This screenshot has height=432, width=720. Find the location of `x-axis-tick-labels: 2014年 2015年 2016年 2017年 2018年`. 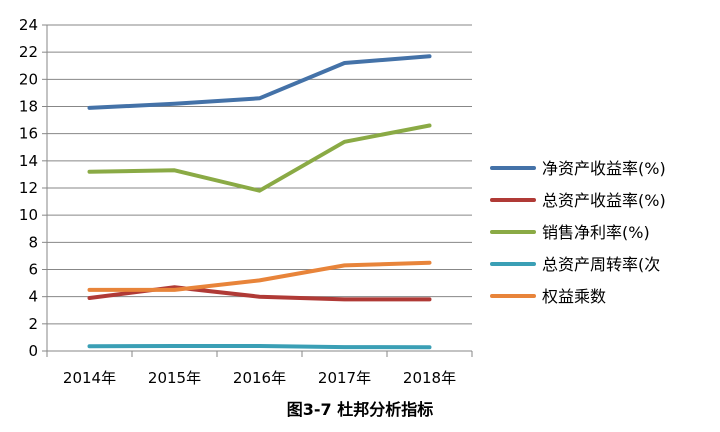

x-axis-tick-labels: 2014年 2015年 2016年 2017年 2018年 is located at coordinates (259, 378).